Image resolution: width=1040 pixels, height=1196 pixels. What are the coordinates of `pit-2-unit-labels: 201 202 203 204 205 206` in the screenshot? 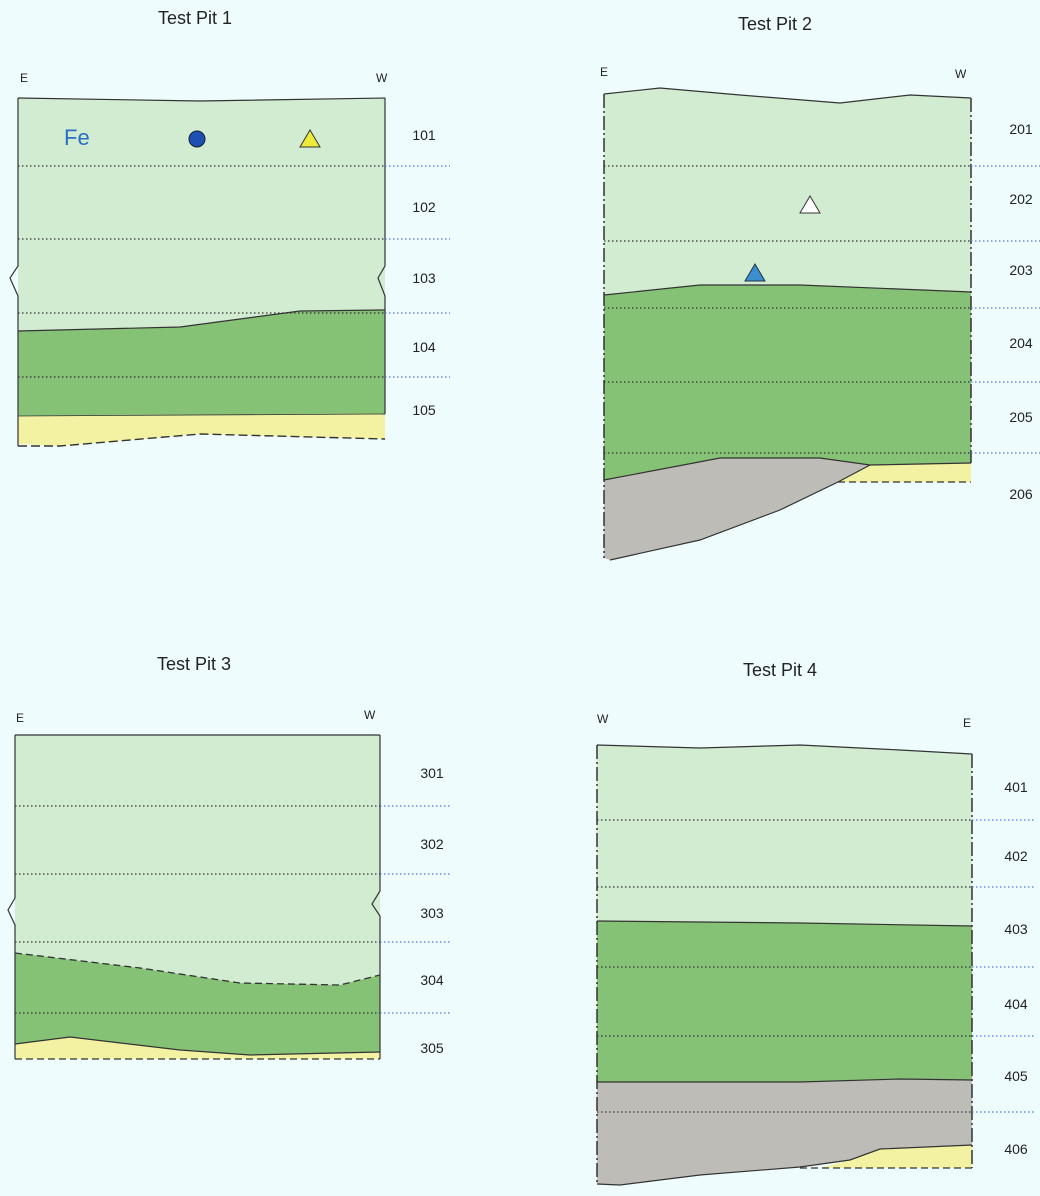 It's located at (1021, 311).